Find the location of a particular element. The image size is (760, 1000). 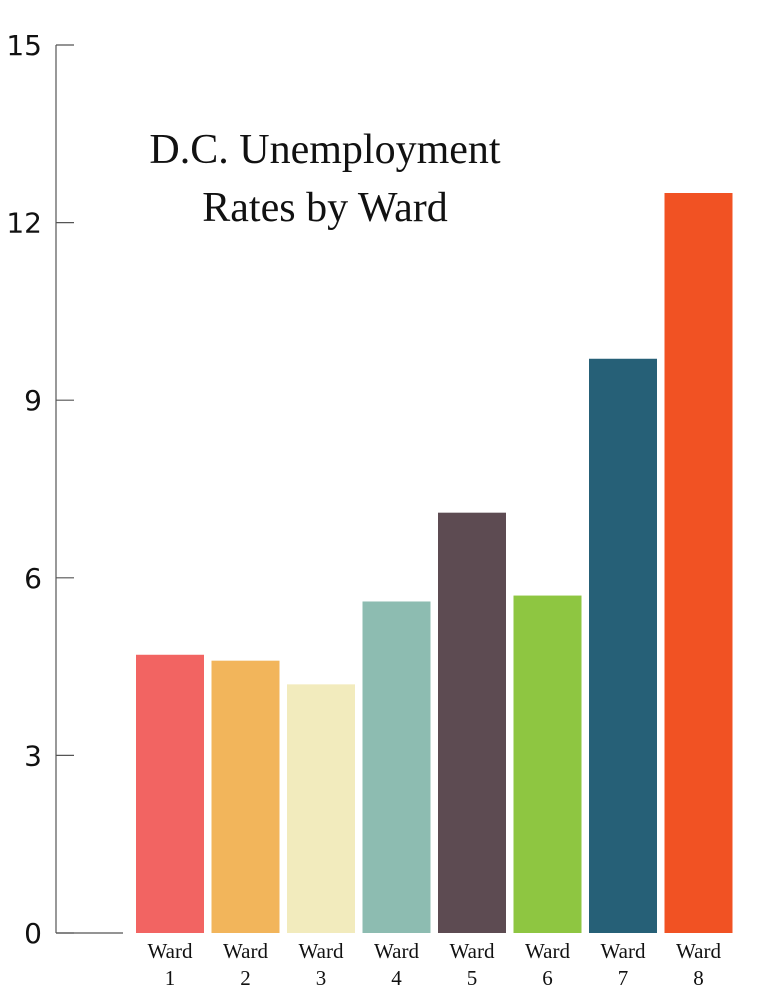

x-tick-label: 6 is located at coordinates (547, 978).